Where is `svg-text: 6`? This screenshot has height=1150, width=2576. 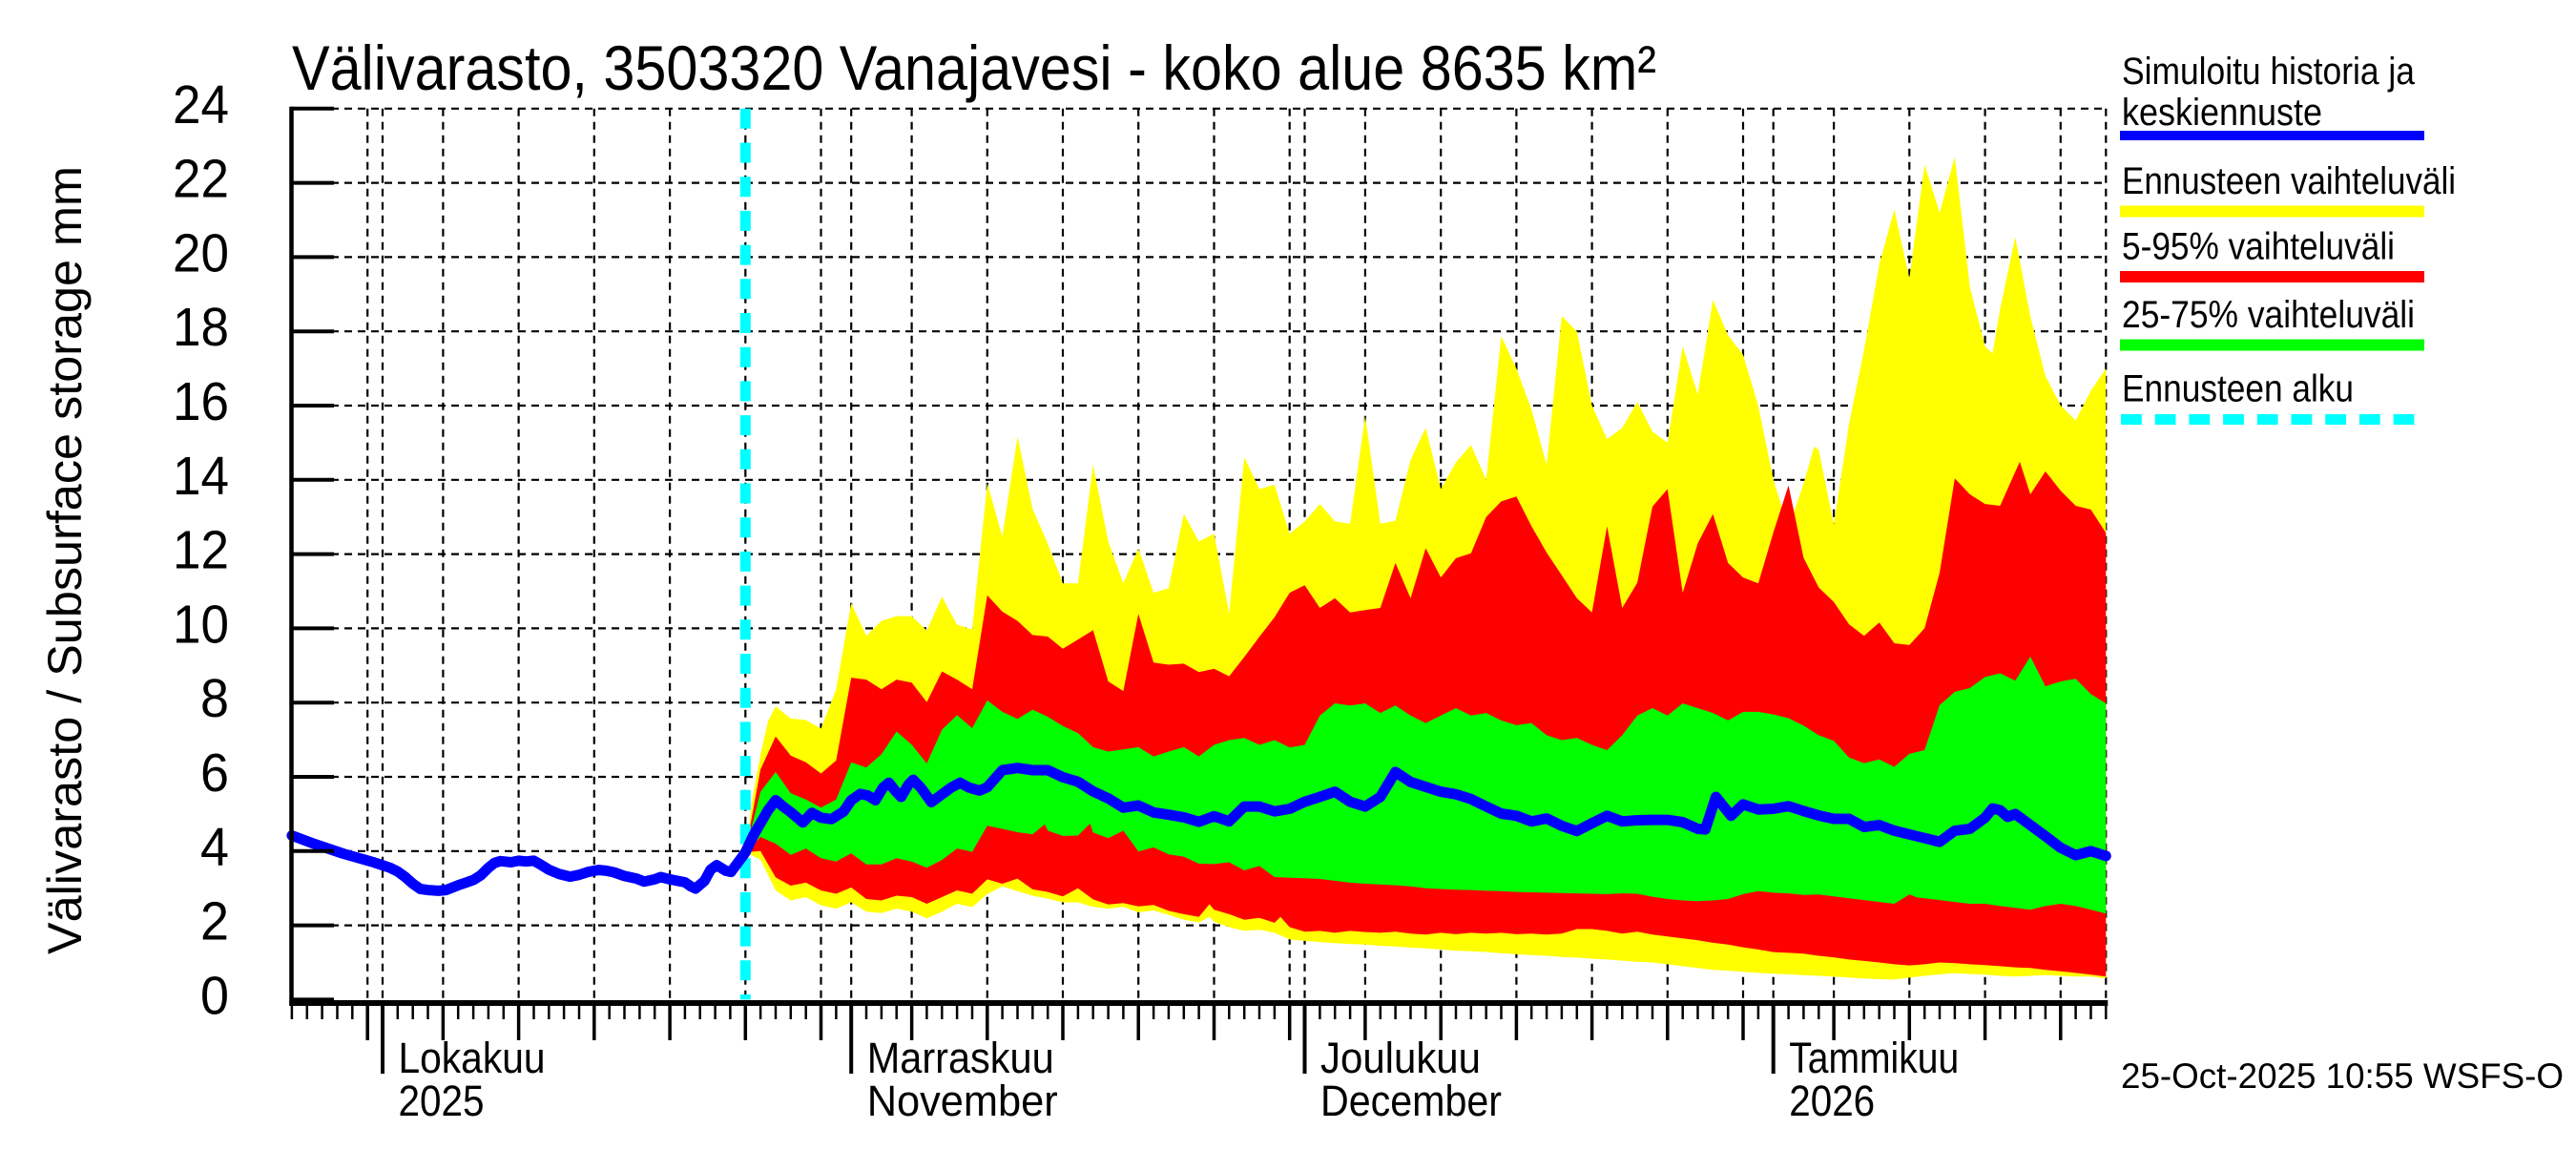
svg-text: 6 is located at coordinates (214, 773).